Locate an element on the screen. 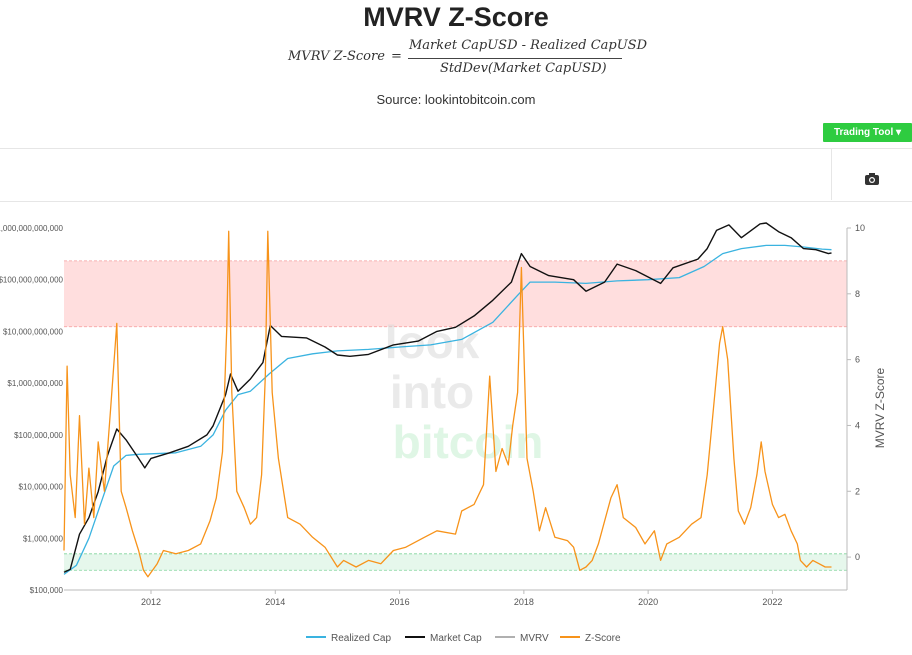 This screenshot has height=655, width=912. screenshot-button is located at coordinates (871, 174).